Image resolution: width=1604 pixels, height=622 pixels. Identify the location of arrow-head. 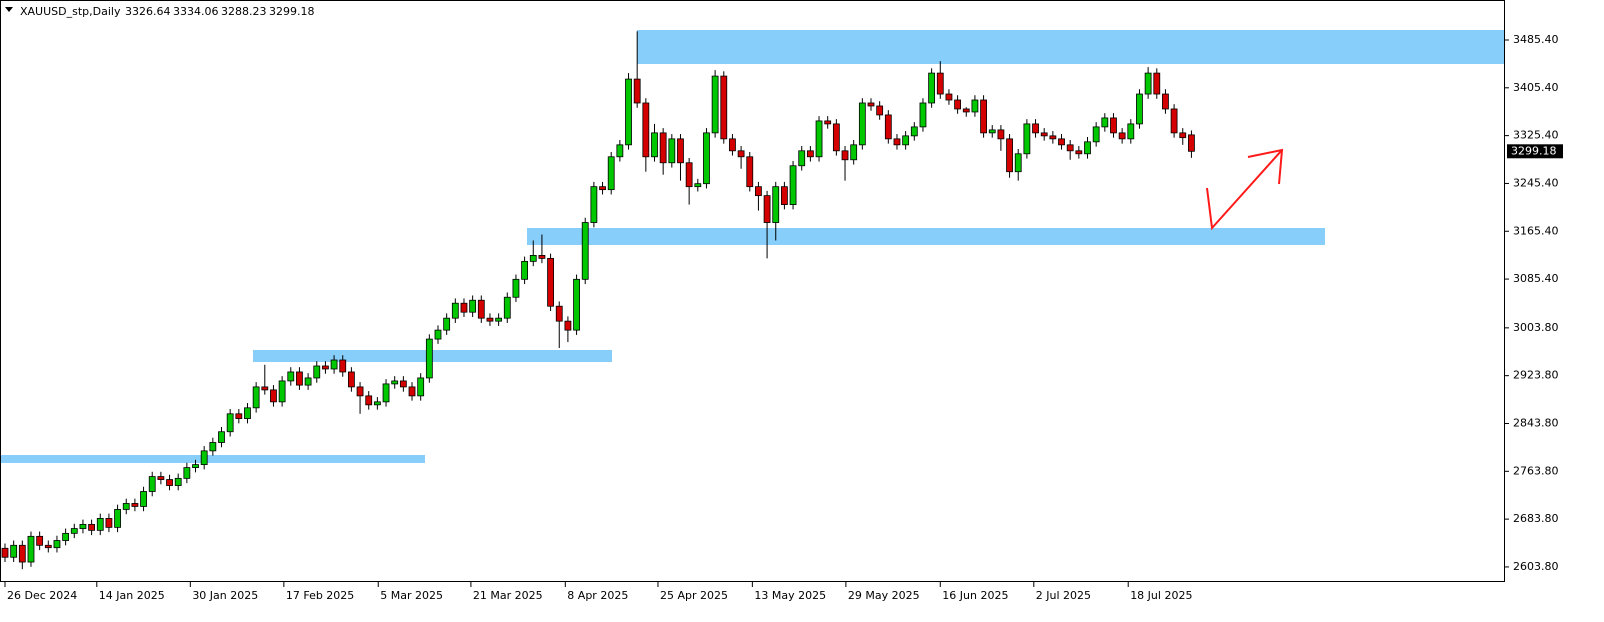
(1265, 166).